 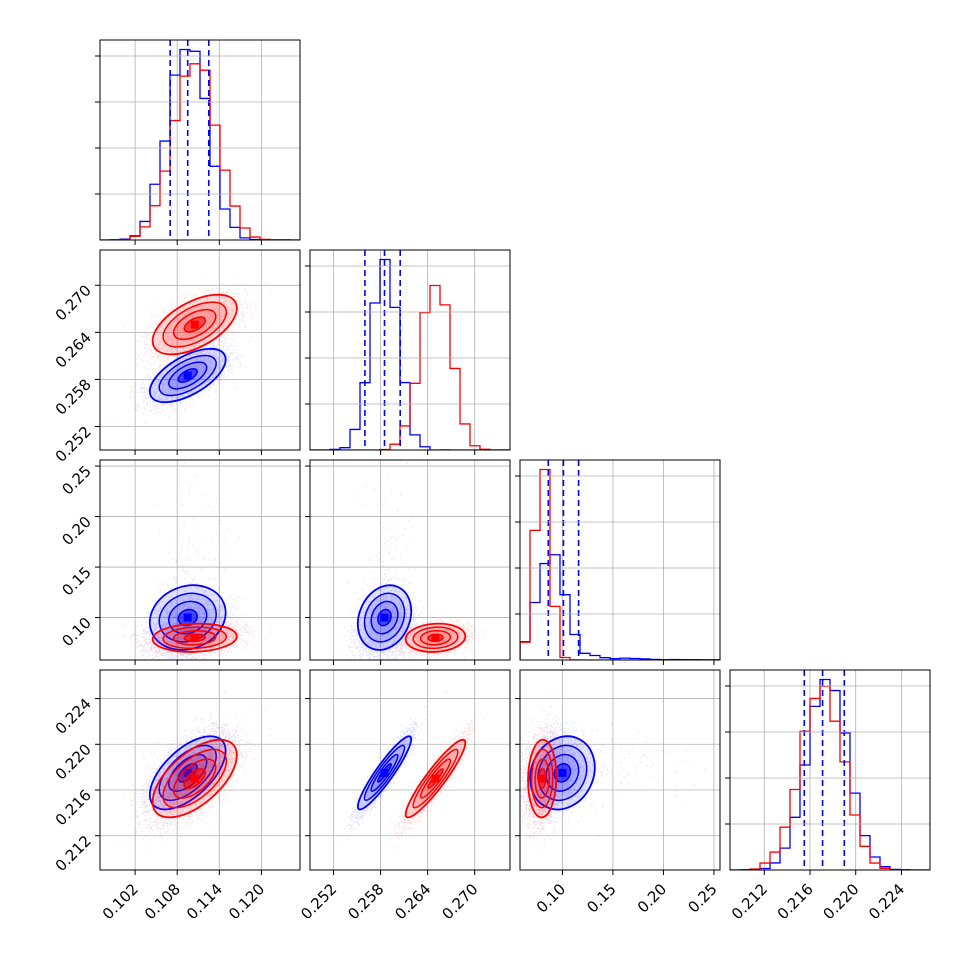 What do you see at coordinates (73, 807) in the screenshot?
I see `y-tick-label: 0.216` at bounding box center [73, 807].